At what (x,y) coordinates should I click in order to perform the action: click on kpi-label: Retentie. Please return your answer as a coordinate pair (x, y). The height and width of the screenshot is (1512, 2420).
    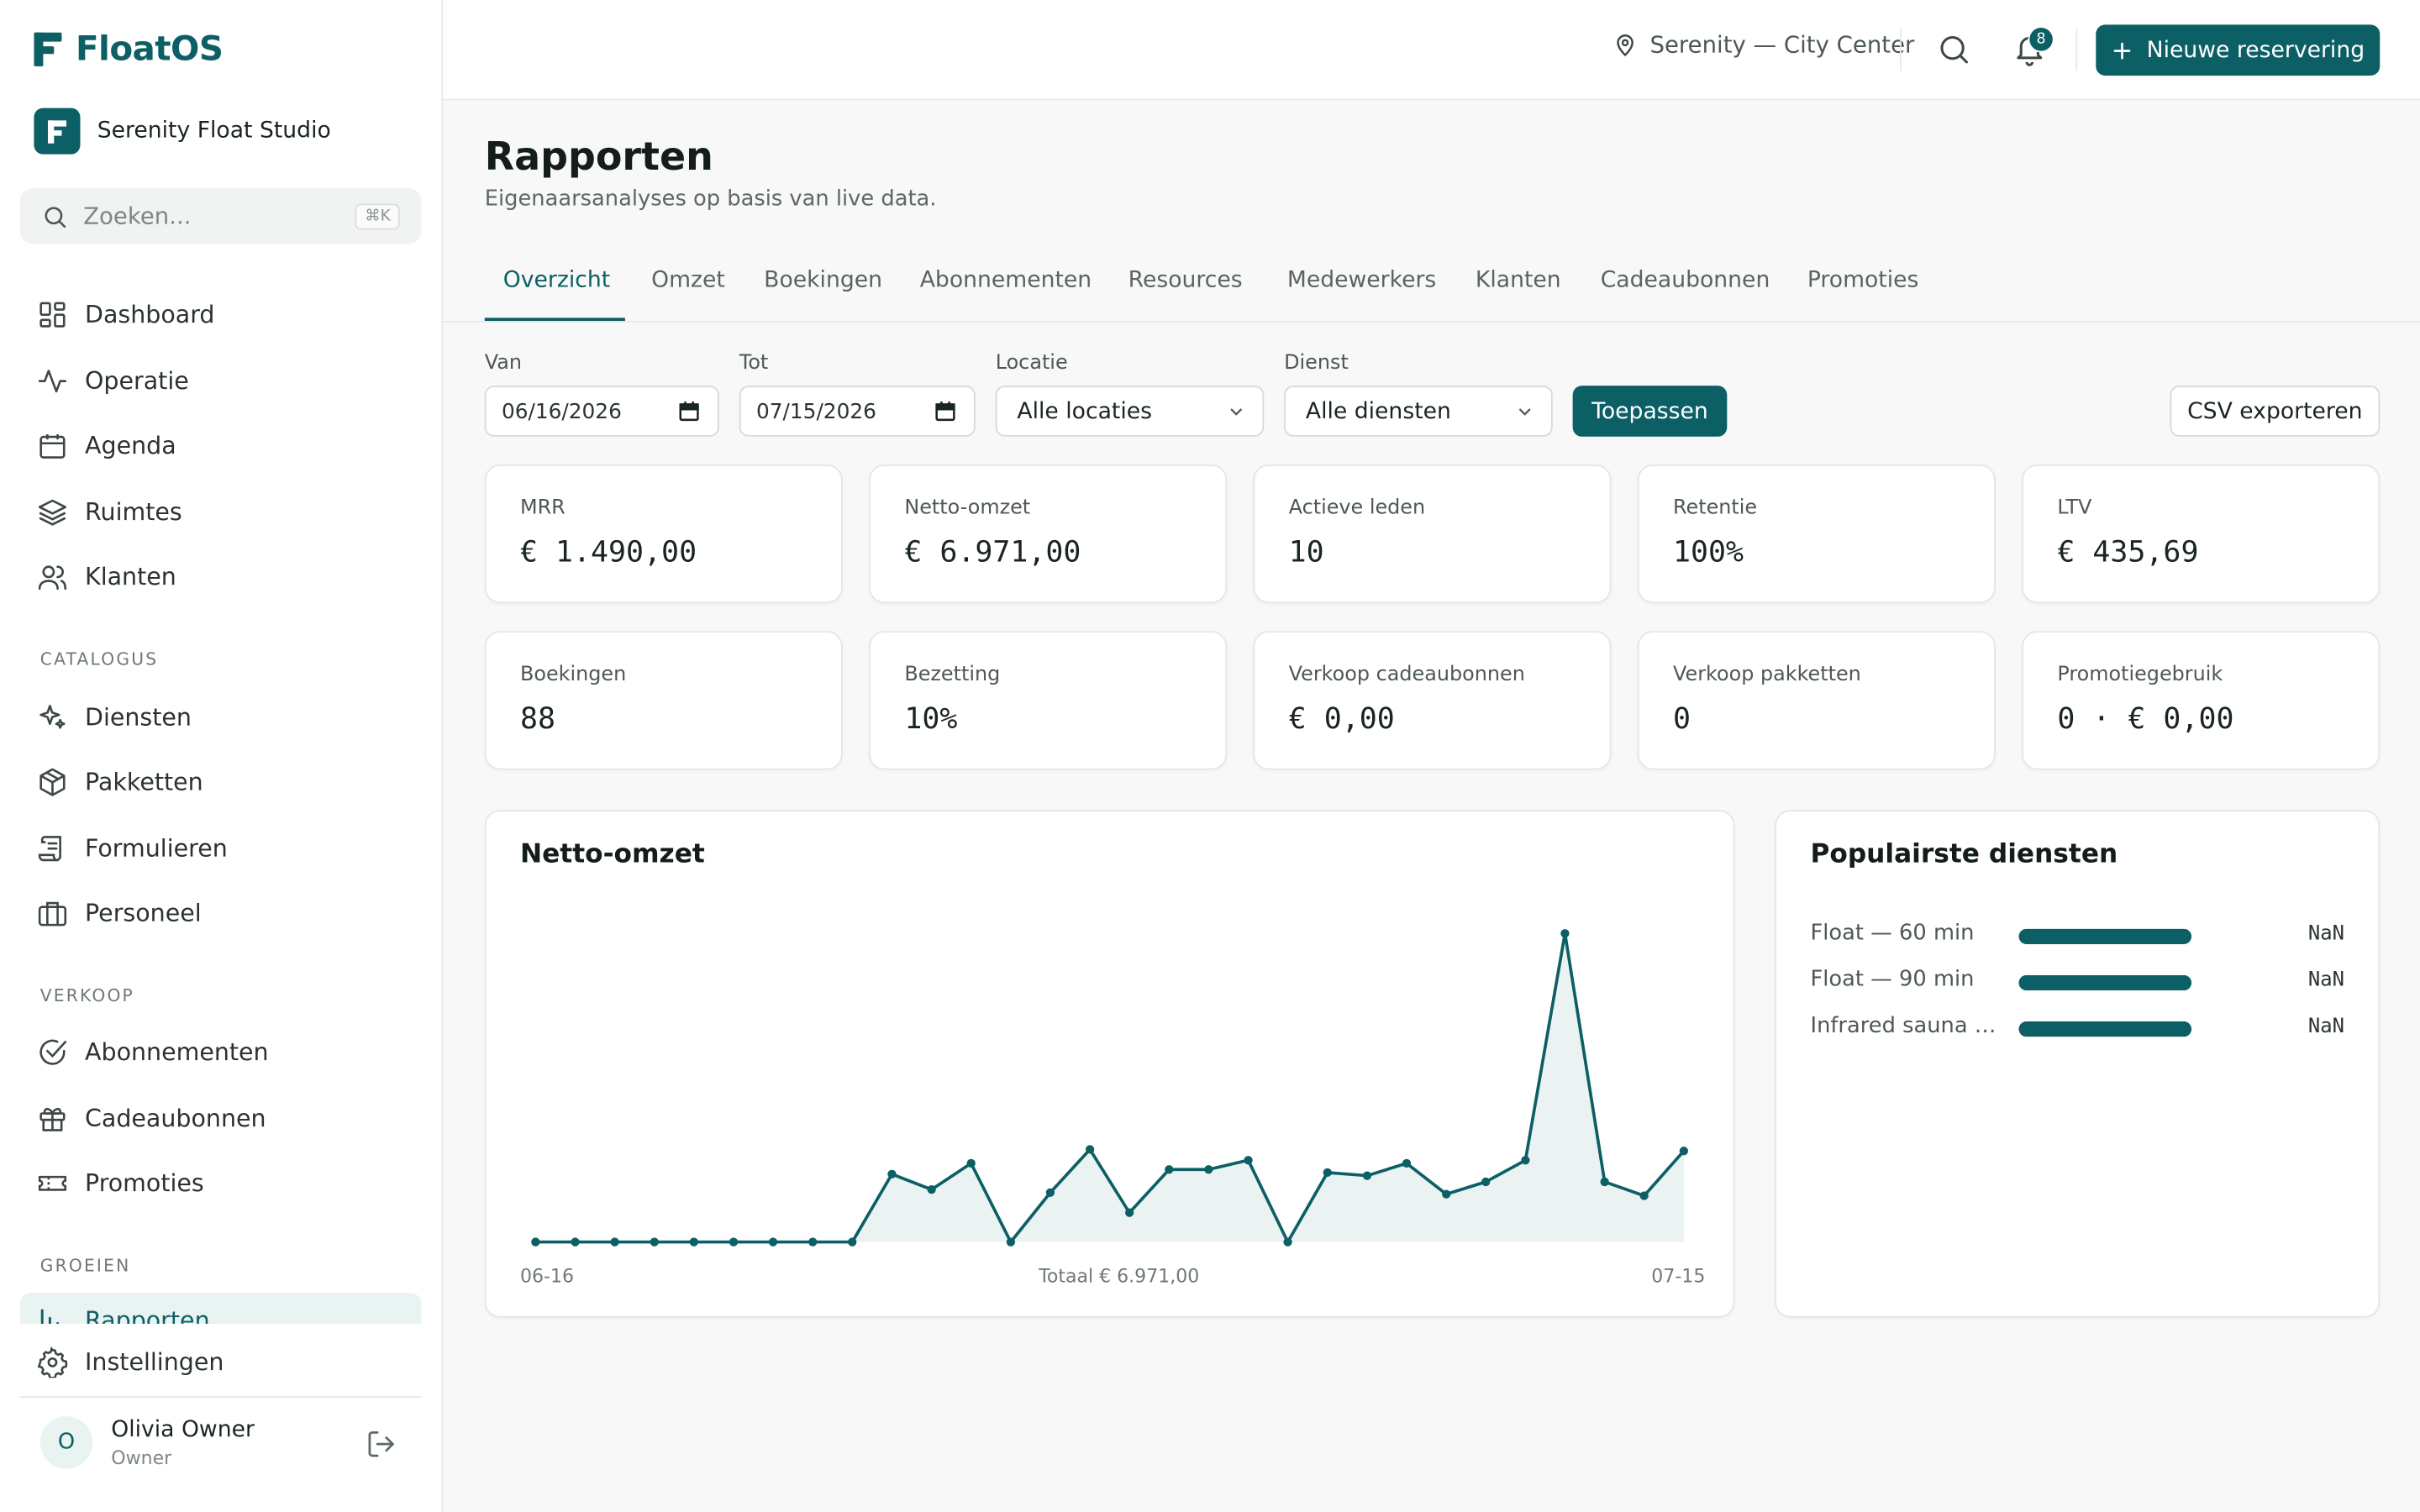
    Looking at the image, I should click on (1715, 508).